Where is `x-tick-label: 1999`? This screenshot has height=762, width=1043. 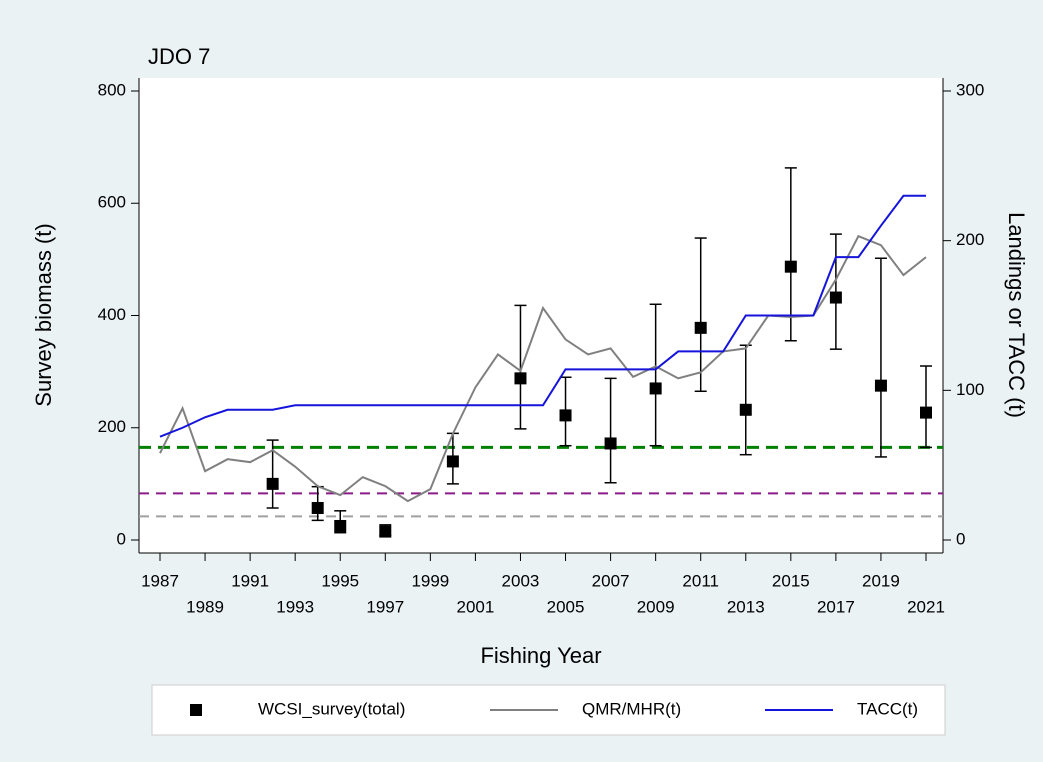 x-tick-label: 1999 is located at coordinates (430, 580).